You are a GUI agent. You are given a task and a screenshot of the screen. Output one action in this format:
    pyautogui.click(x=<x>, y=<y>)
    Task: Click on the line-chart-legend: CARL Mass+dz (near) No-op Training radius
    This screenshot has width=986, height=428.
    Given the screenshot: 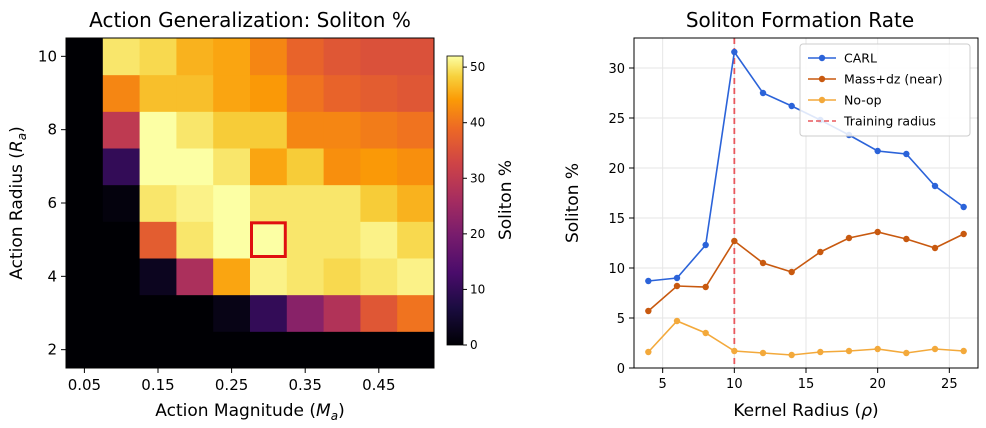 What is the action you would take?
    pyautogui.click(x=885, y=90)
    